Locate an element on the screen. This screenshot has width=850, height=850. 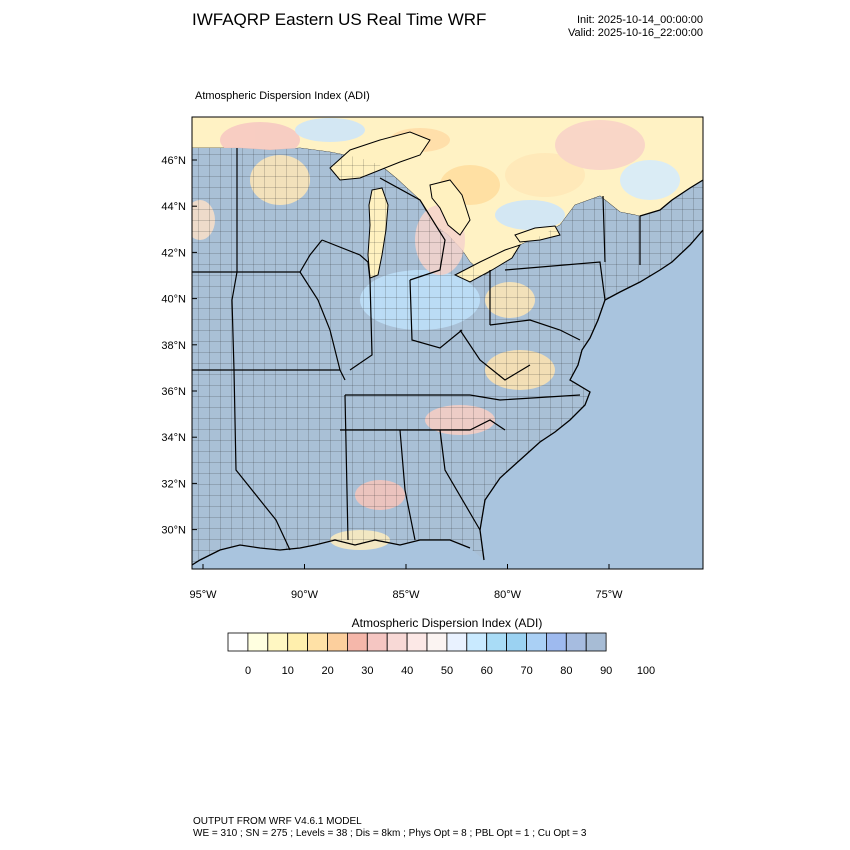
colorbar-tick-label: 40 is located at coordinates (407, 671).